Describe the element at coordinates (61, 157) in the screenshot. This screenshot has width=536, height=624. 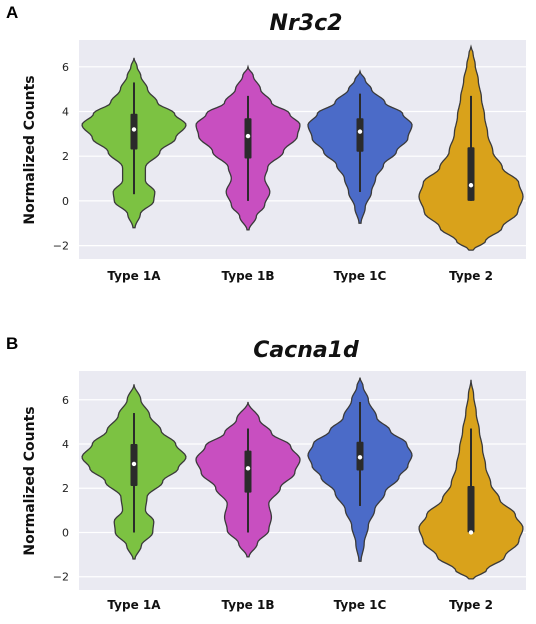
I see `y-ticks-a: −2 0 2 4 6` at that location.